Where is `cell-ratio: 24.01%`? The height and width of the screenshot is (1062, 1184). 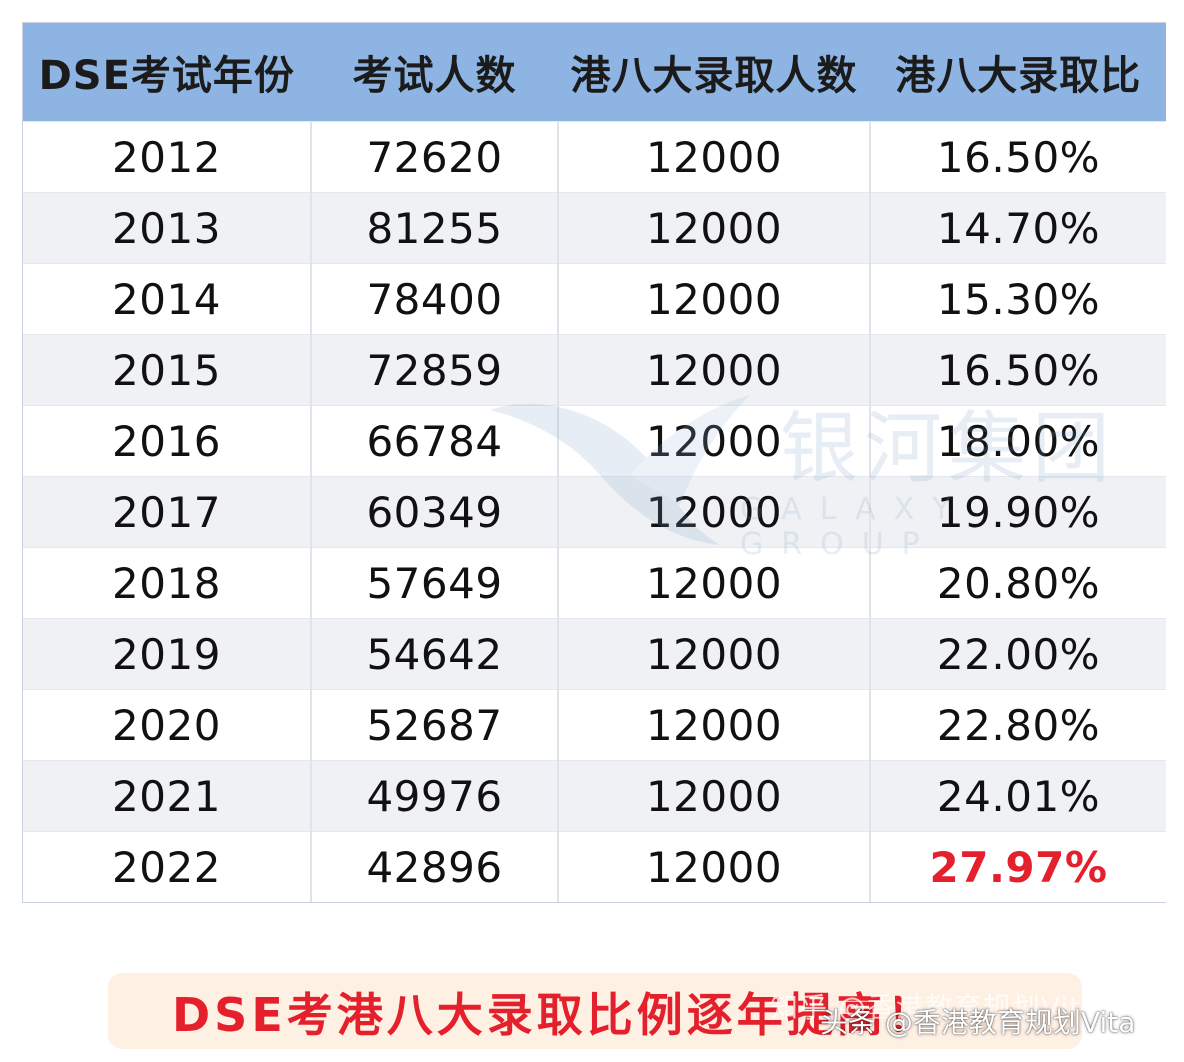 cell-ratio: 24.01% is located at coordinates (1018, 796).